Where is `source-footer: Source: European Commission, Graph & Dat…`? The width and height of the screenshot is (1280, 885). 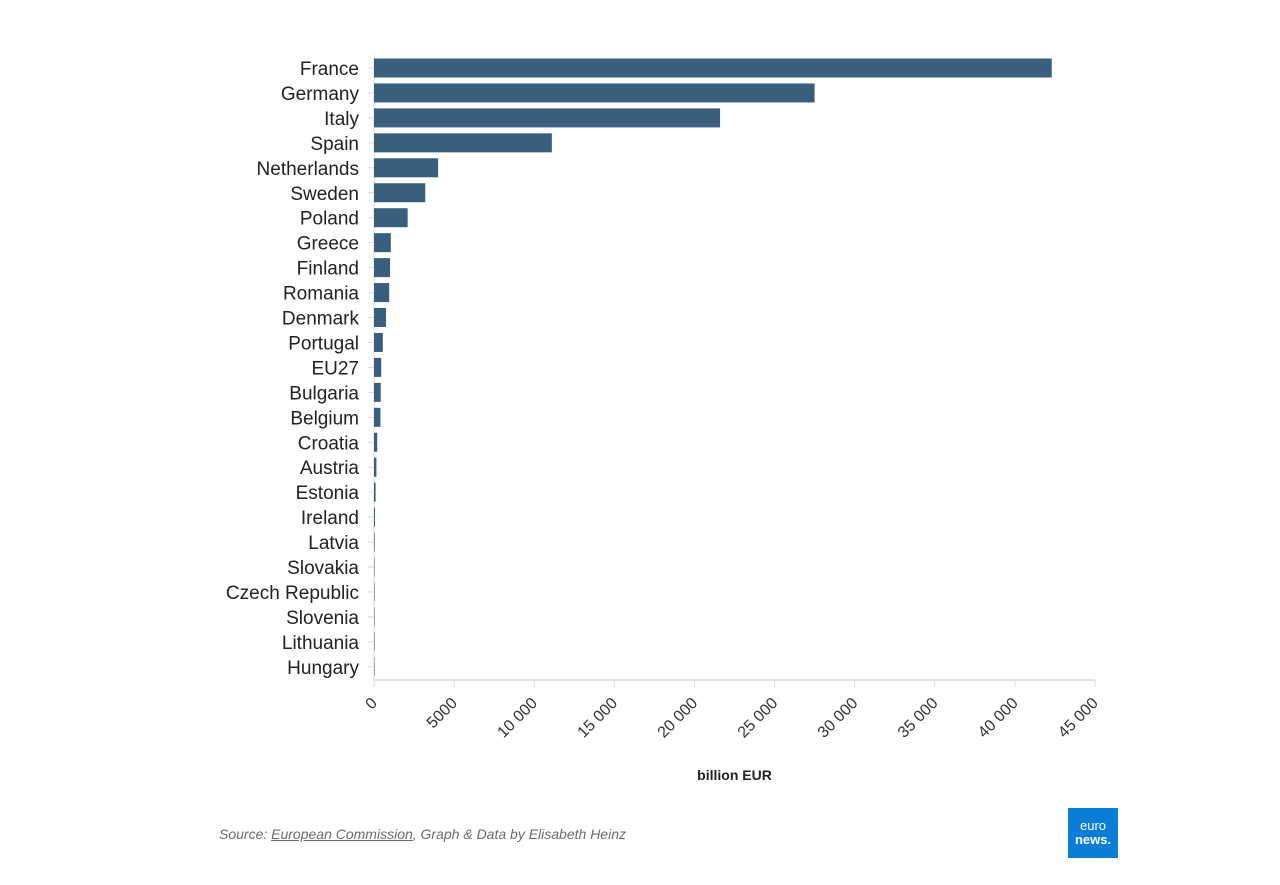 source-footer: Source: European Commission, Graph & Dat… is located at coordinates (422, 834).